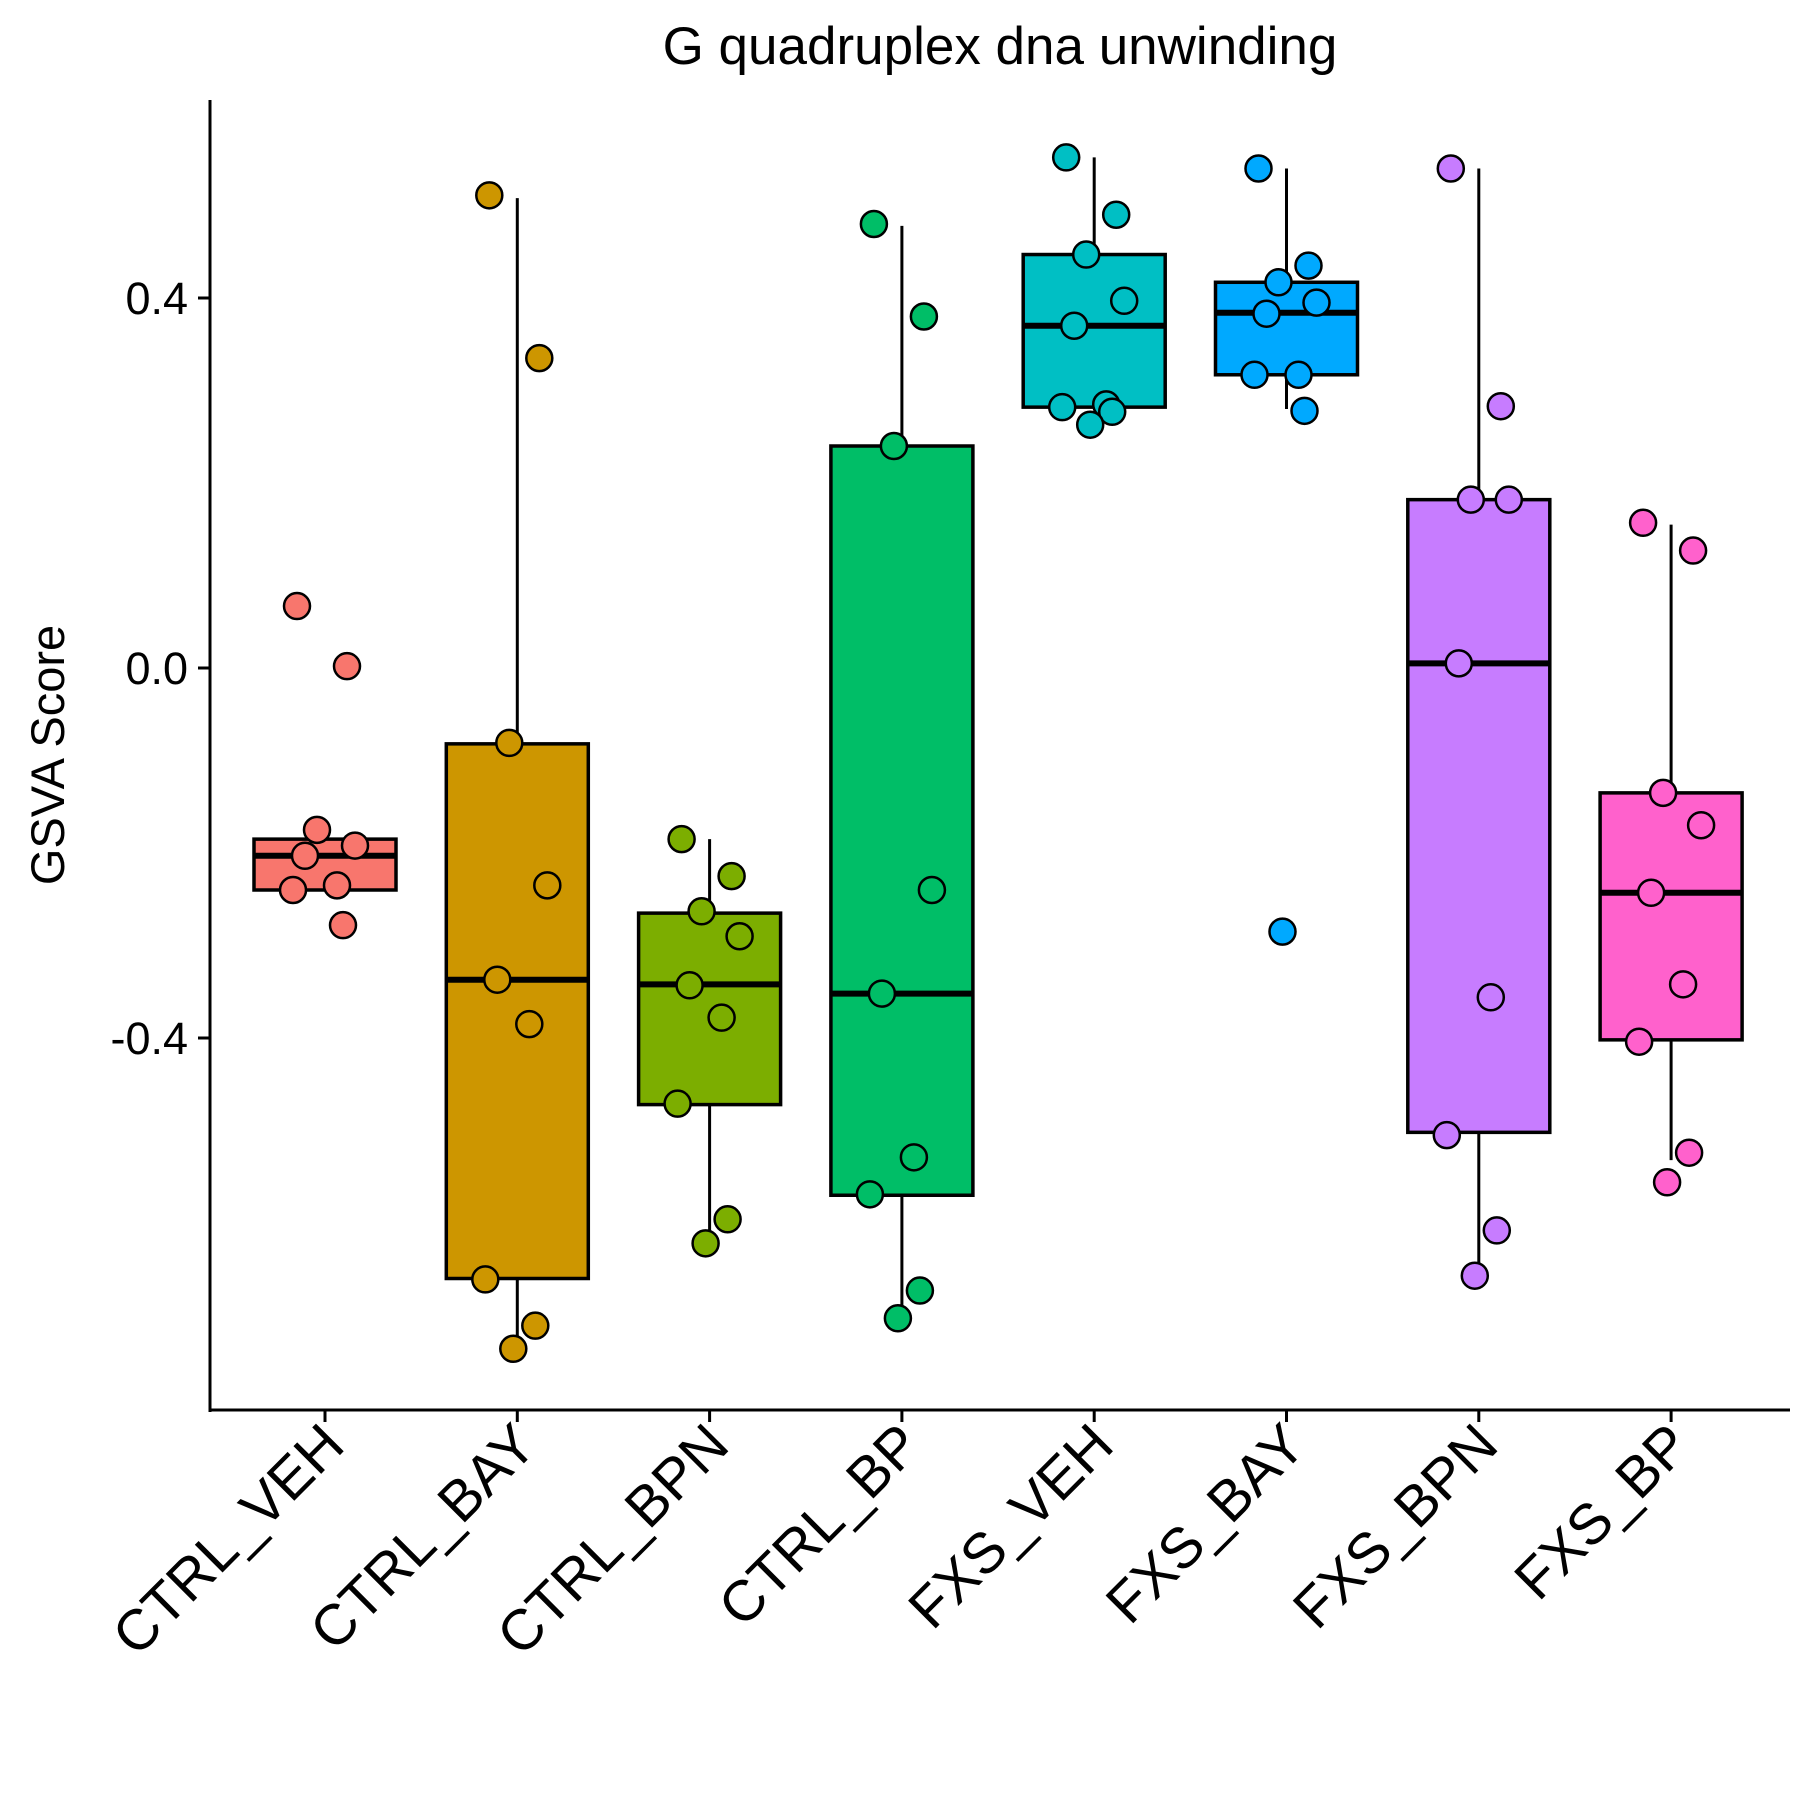 This screenshot has width=1800, height=1800. What do you see at coordinates (1602, 1512) in the screenshot?
I see `x-tick-label: FXS_BP` at bounding box center [1602, 1512].